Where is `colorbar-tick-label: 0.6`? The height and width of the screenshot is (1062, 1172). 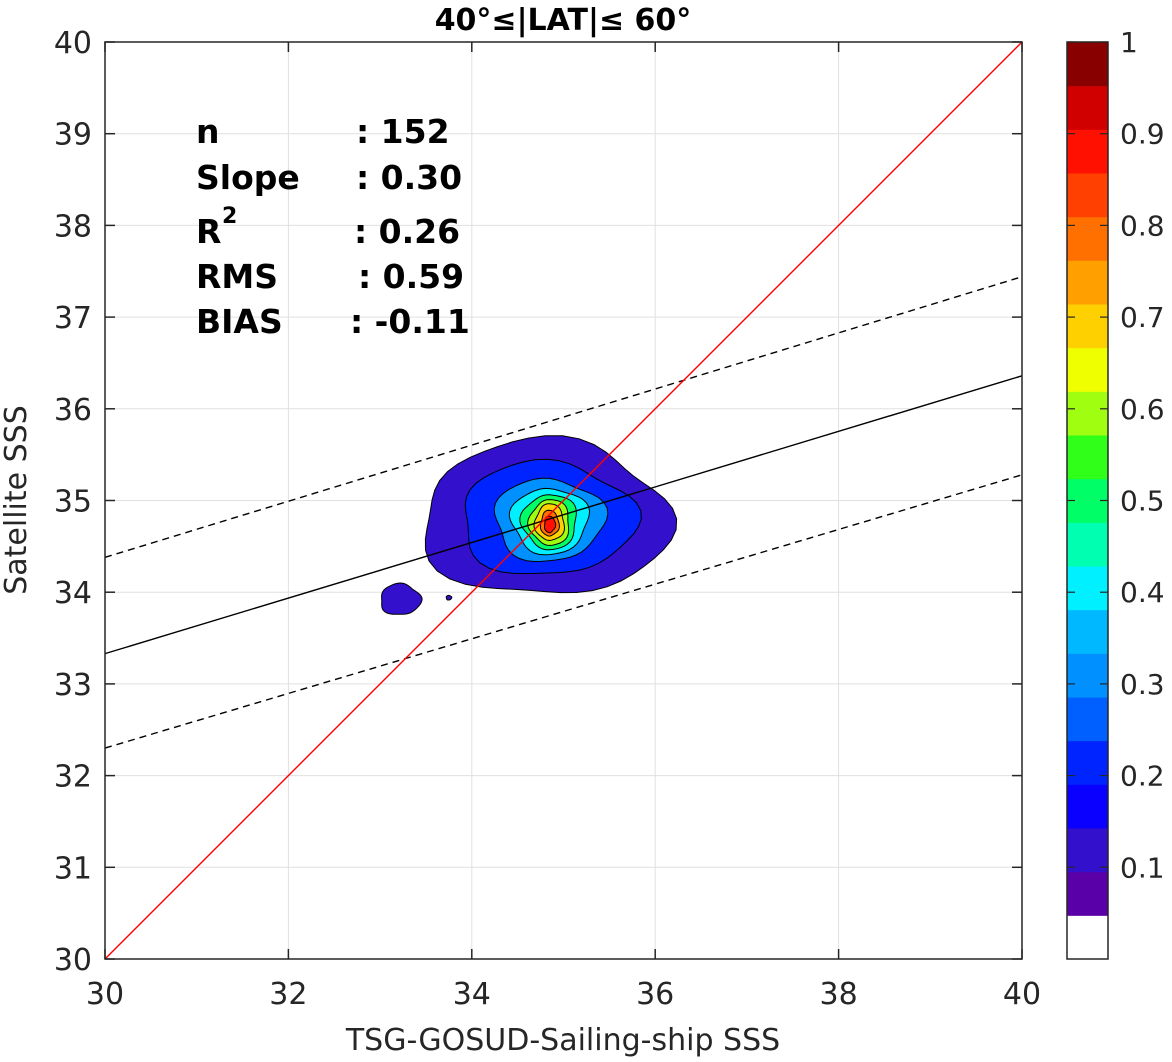 colorbar-tick-label: 0.6 is located at coordinates (1142, 409).